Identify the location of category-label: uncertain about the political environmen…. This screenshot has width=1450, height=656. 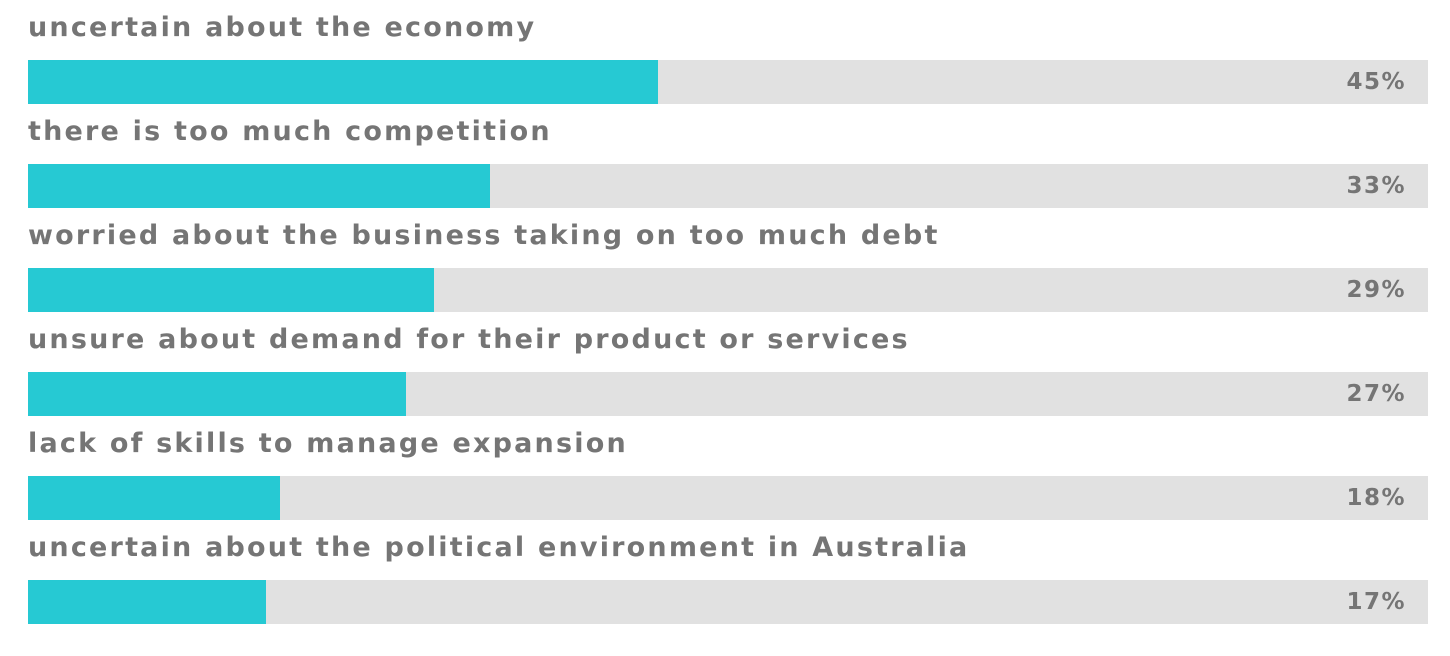
(499, 547).